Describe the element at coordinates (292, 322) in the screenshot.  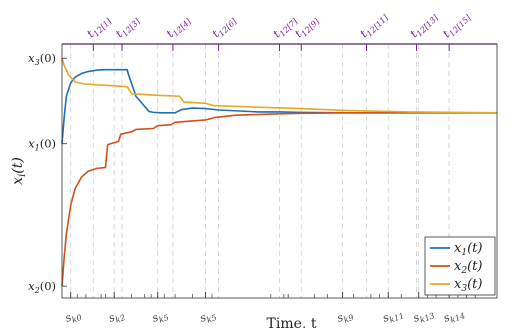
I see `x-axis-label: Time, t` at that location.